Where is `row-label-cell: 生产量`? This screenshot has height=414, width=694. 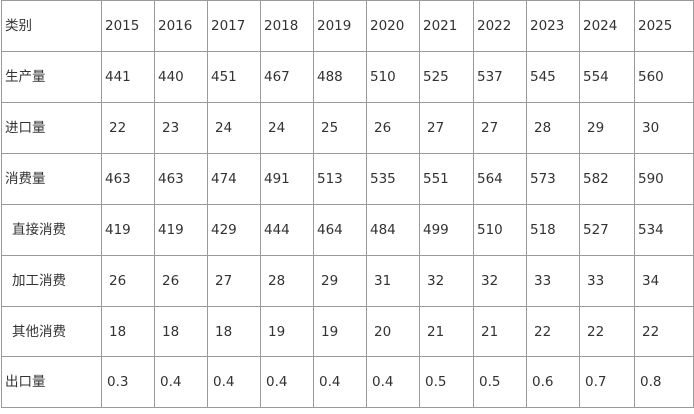 row-label-cell: 生产量 is located at coordinates (51, 77).